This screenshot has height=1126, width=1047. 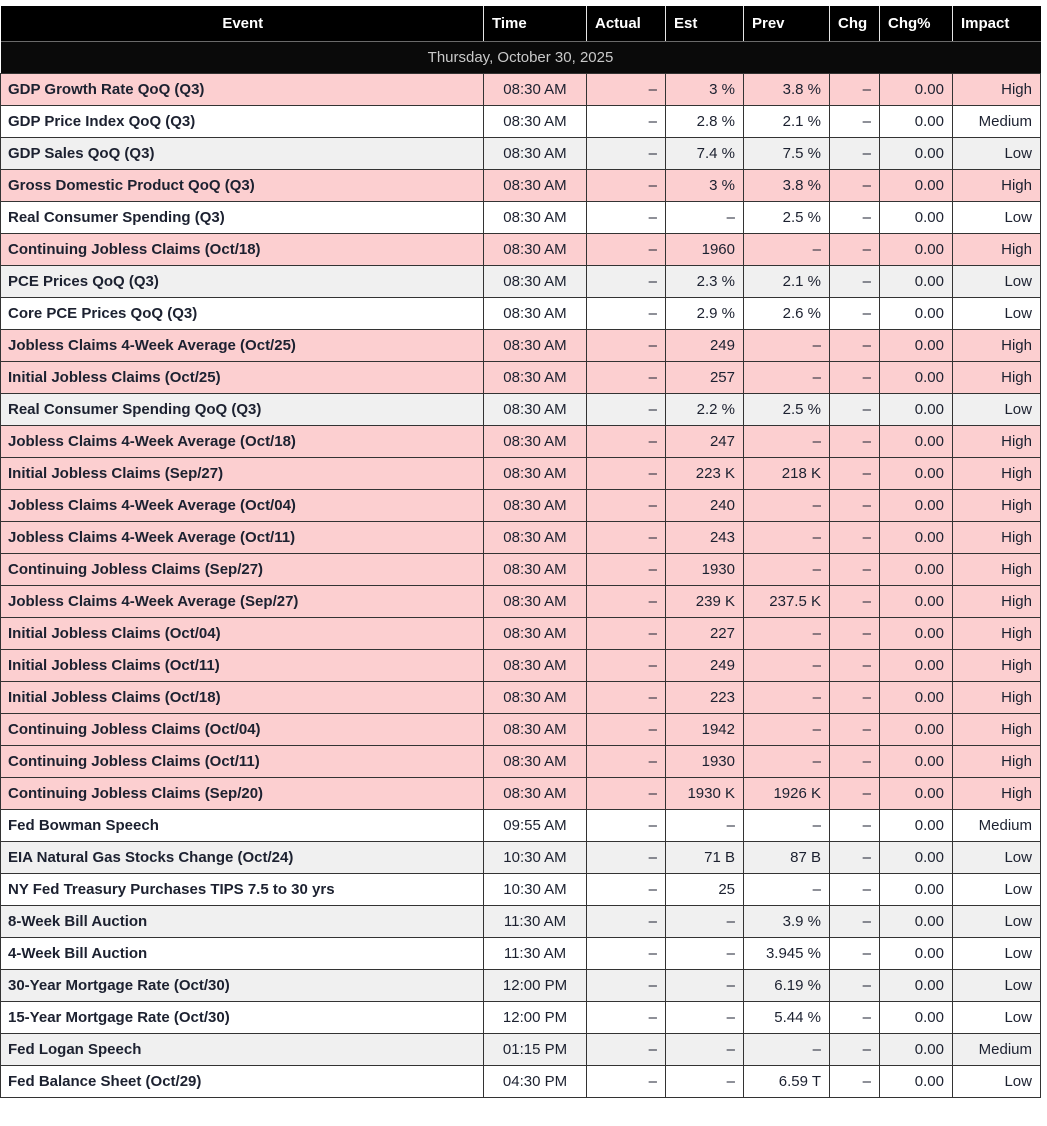 I want to click on est-cell: 240, so click(x=704, y=505).